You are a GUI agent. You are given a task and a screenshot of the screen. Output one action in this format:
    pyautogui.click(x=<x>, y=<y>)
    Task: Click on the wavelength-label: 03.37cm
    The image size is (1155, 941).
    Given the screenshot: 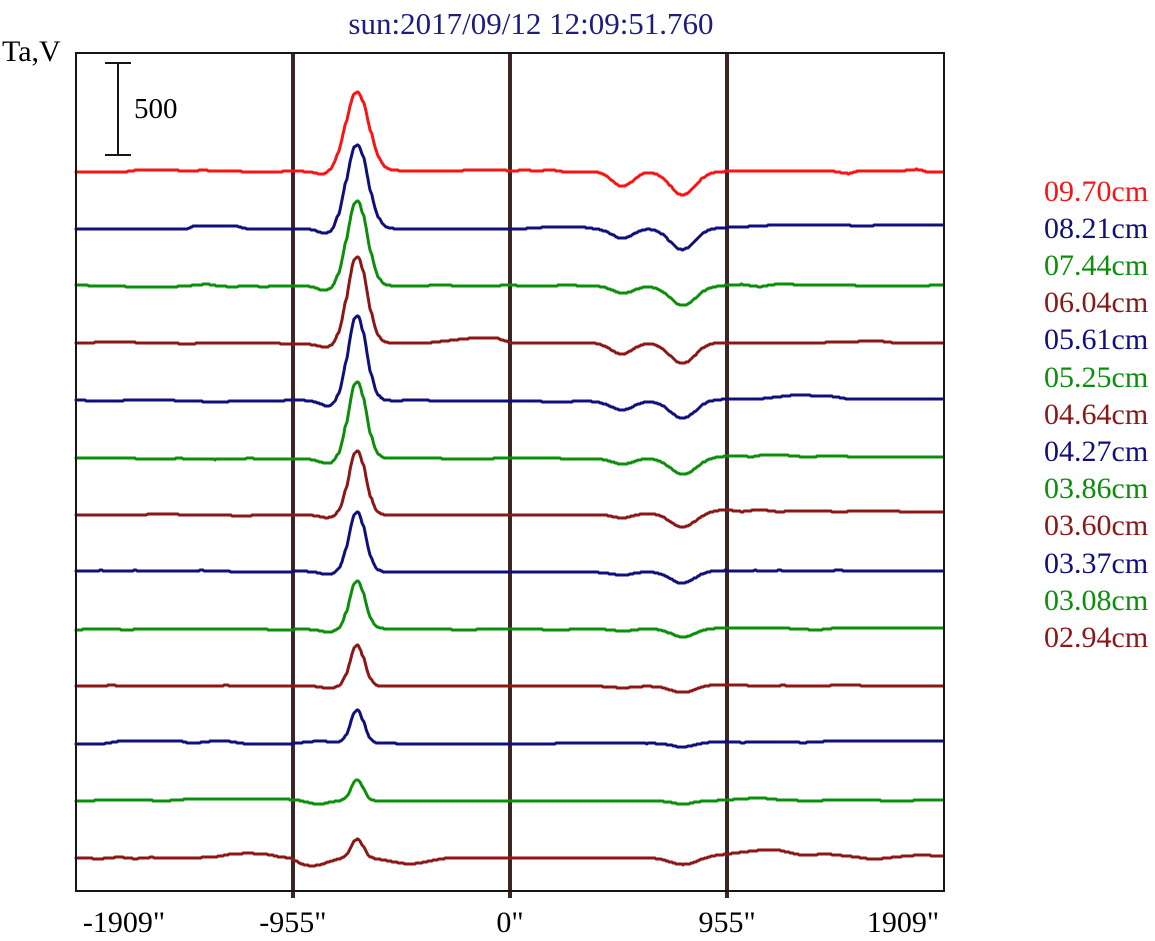 What is the action you would take?
    pyautogui.click(x=1096, y=563)
    